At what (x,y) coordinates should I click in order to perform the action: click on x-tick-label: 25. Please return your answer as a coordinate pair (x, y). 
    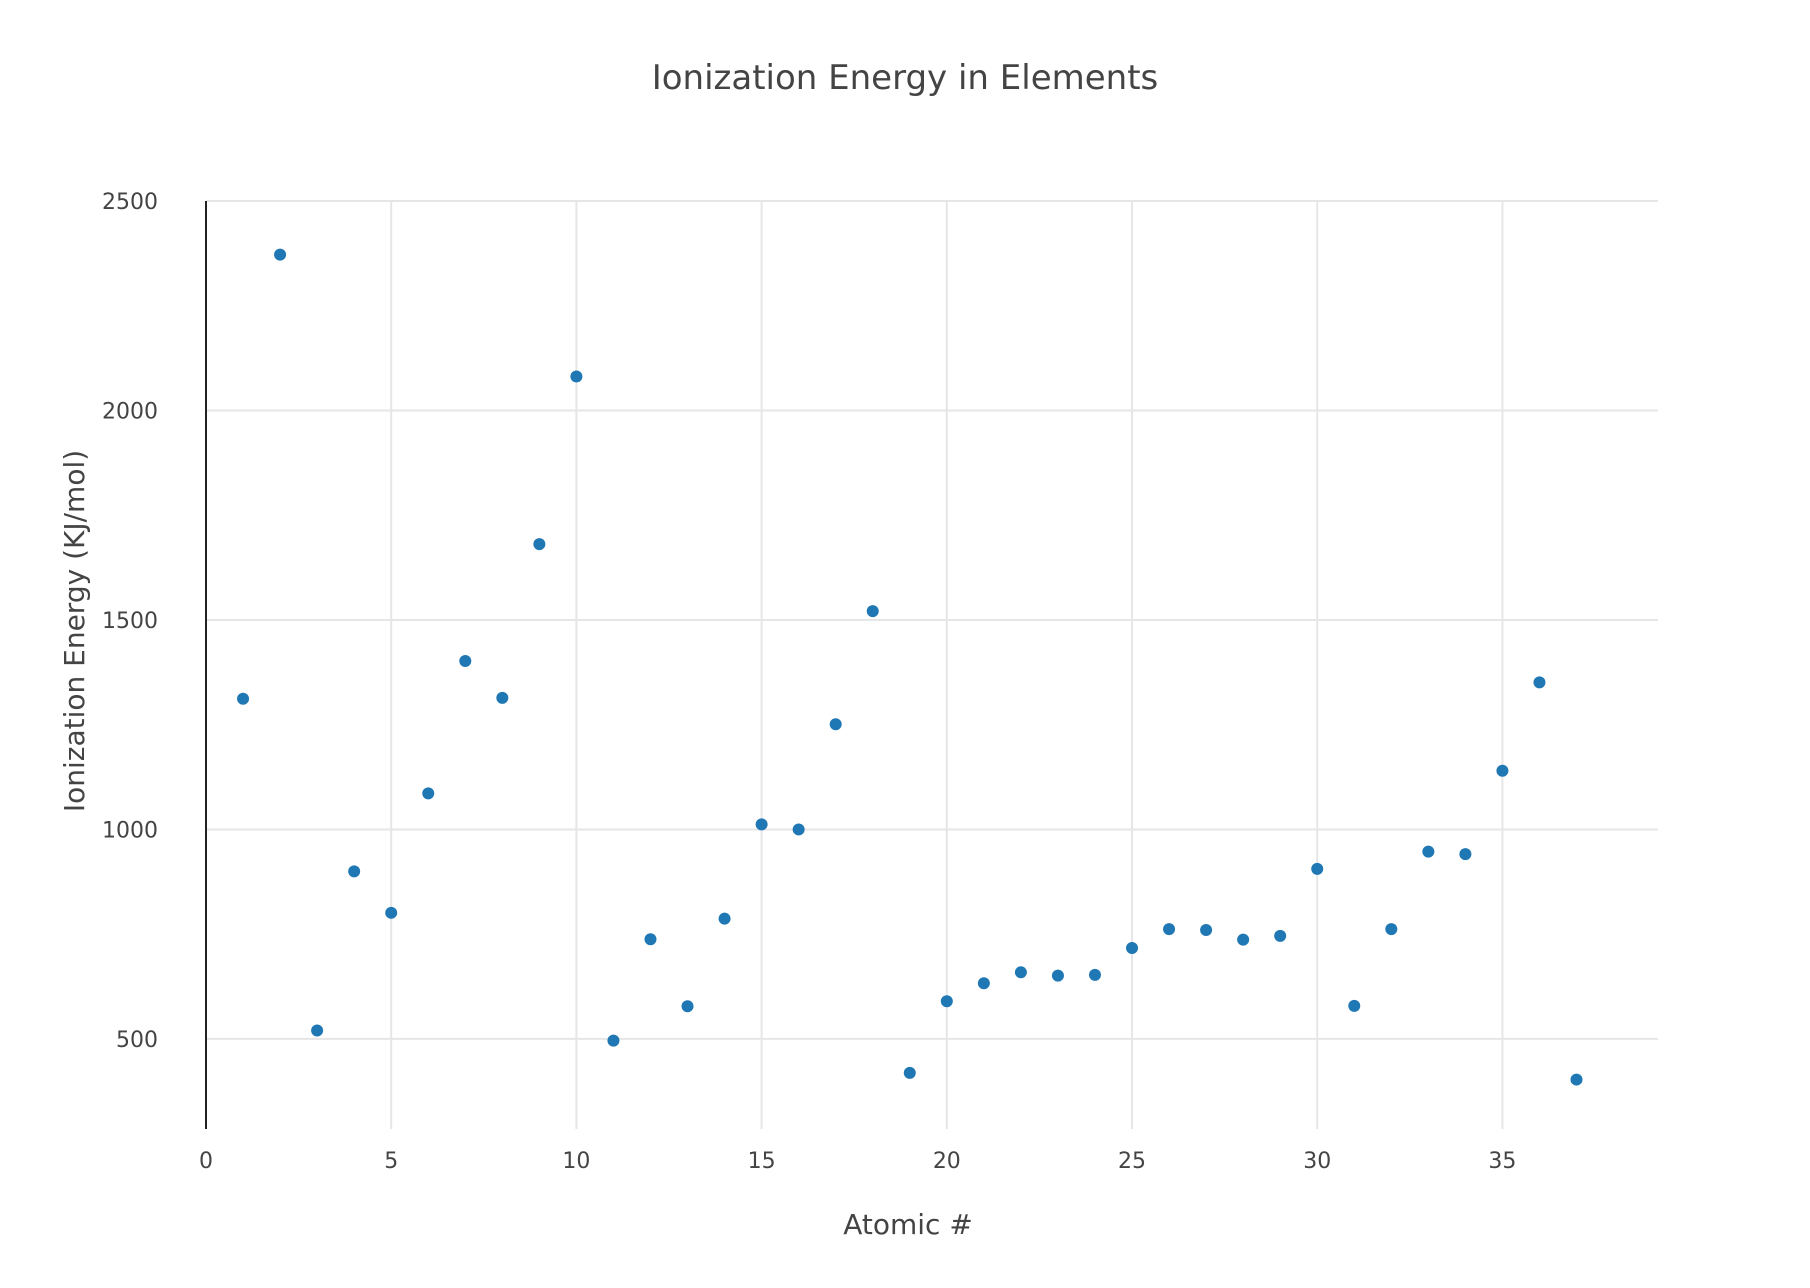
    Looking at the image, I should click on (1132, 1161).